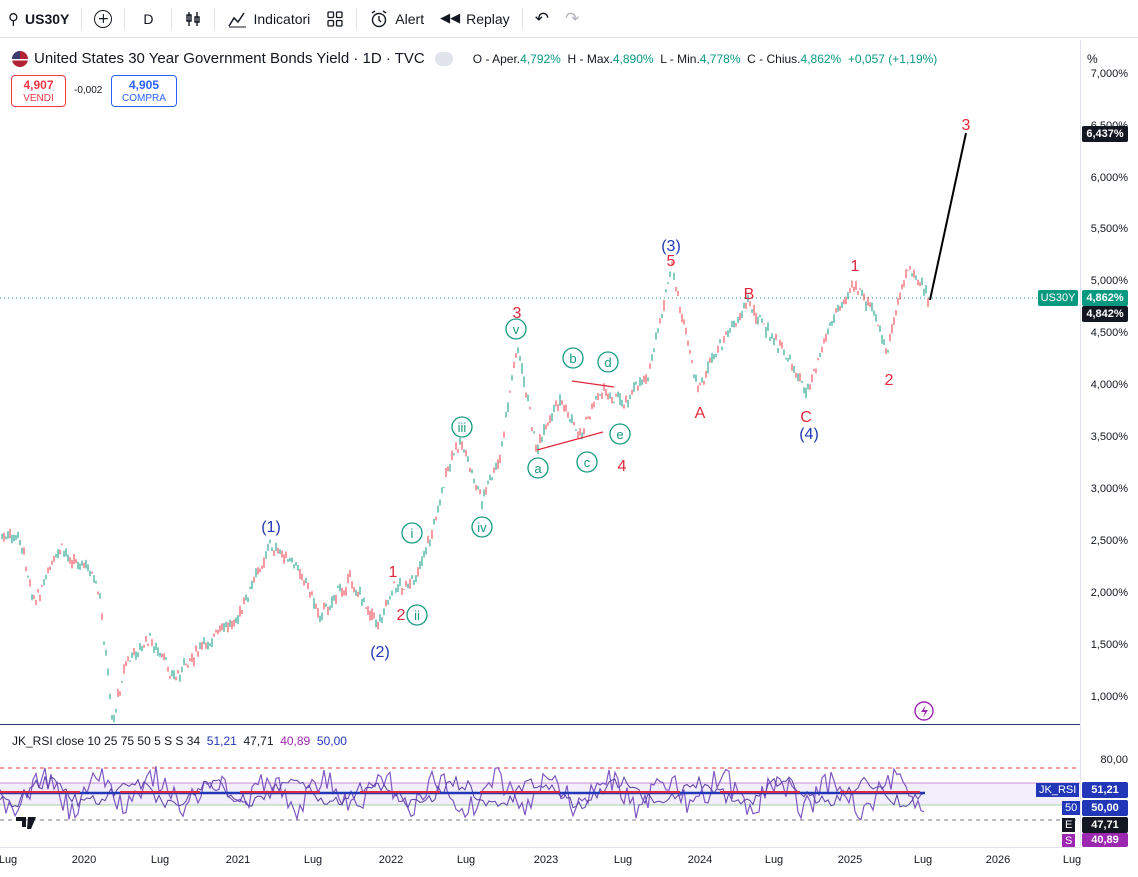 The image size is (1138, 877). I want to click on rsi-50-value-tag: 50,00, so click(1105, 808).